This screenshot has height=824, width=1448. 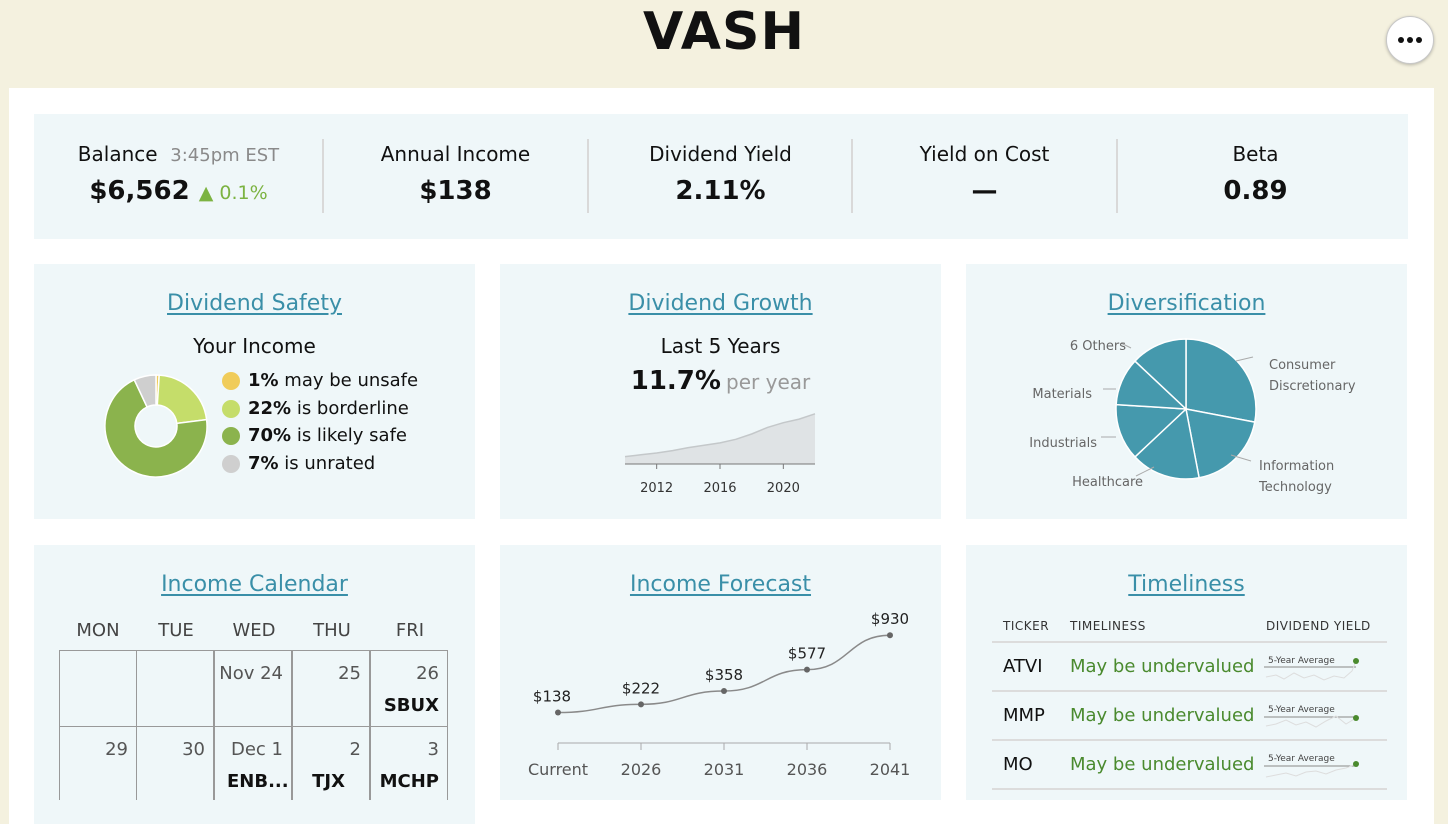 I want to click on legend-pct: 1%, so click(x=263, y=380).